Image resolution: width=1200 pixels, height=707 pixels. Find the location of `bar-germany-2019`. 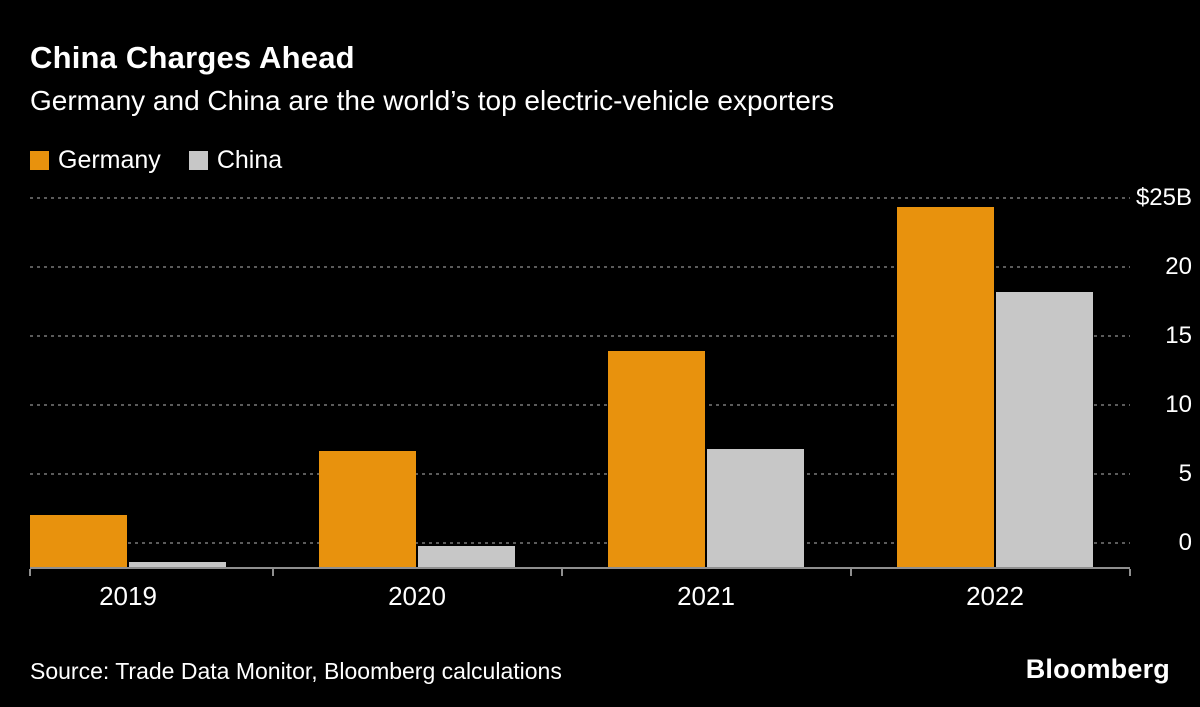

bar-germany-2019 is located at coordinates (78, 541).